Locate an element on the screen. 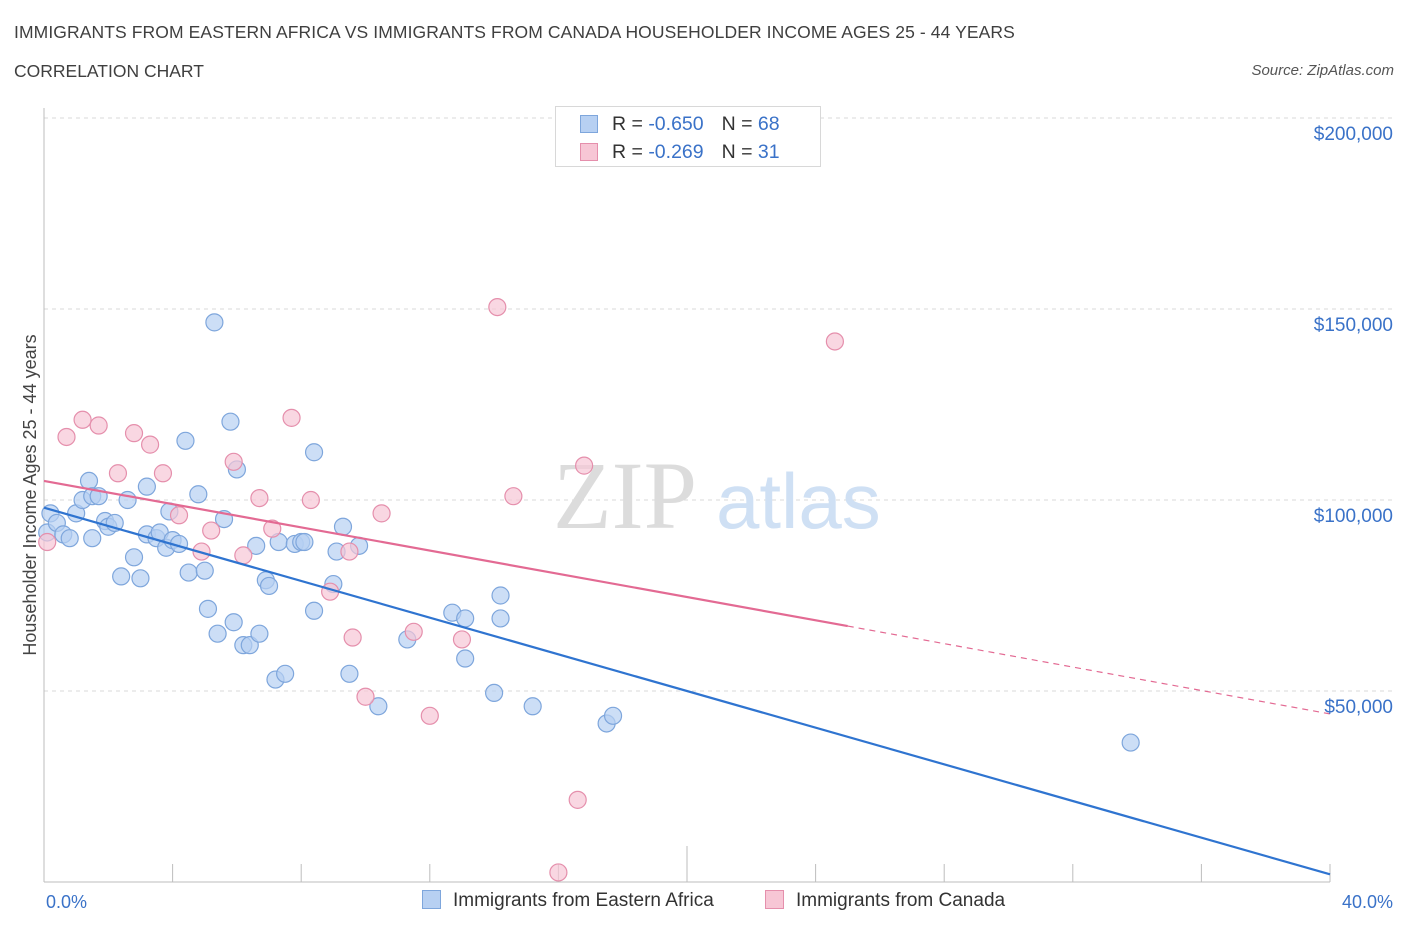 The image size is (1406, 930). legend-swatch-blue is located at coordinates (589, 124).